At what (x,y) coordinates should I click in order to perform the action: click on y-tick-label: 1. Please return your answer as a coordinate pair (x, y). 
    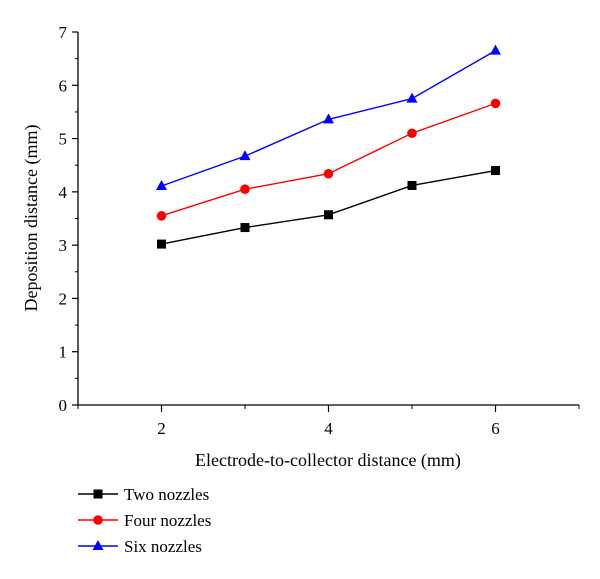
    Looking at the image, I should click on (63, 352).